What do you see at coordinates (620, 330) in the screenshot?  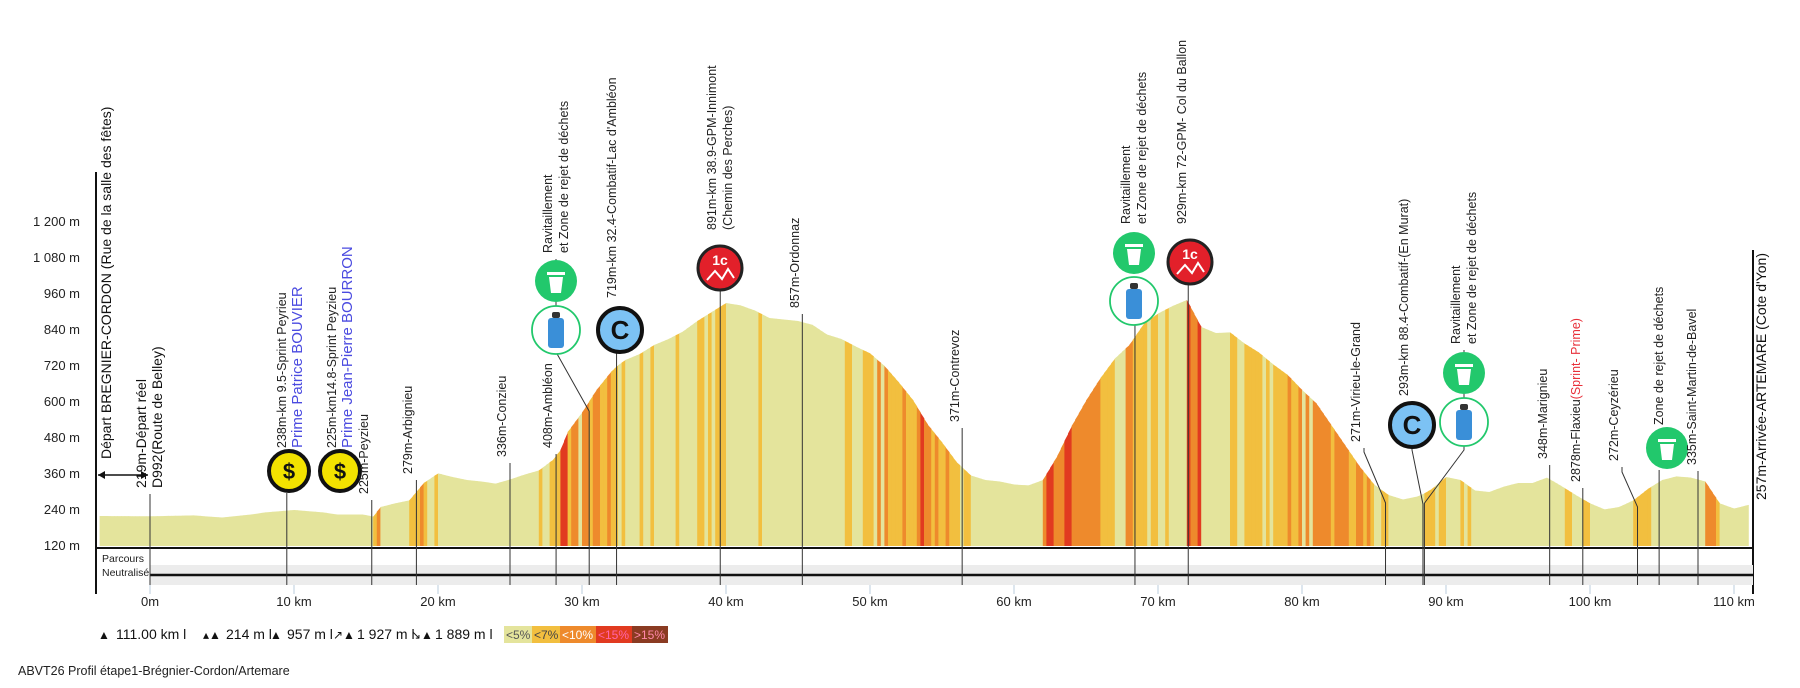 I see `combatif-letter: C` at bounding box center [620, 330].